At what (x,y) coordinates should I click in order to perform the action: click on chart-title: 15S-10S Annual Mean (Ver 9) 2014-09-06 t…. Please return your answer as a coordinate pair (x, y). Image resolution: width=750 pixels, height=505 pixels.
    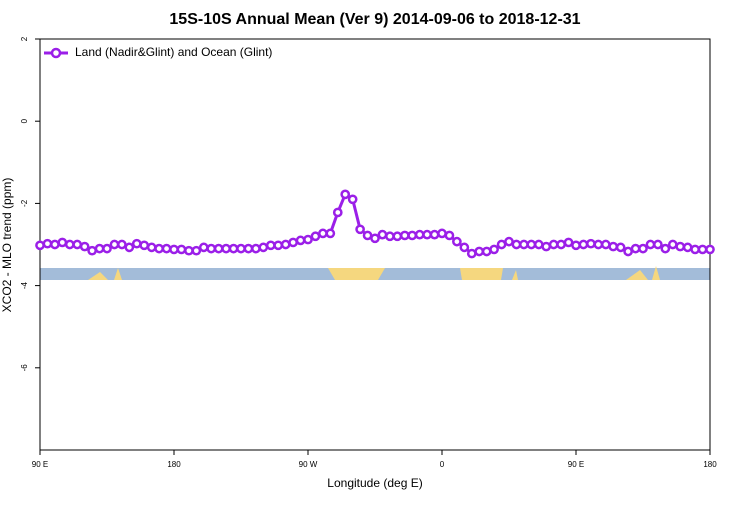
    Looking at the image, I should click on (374, 19).